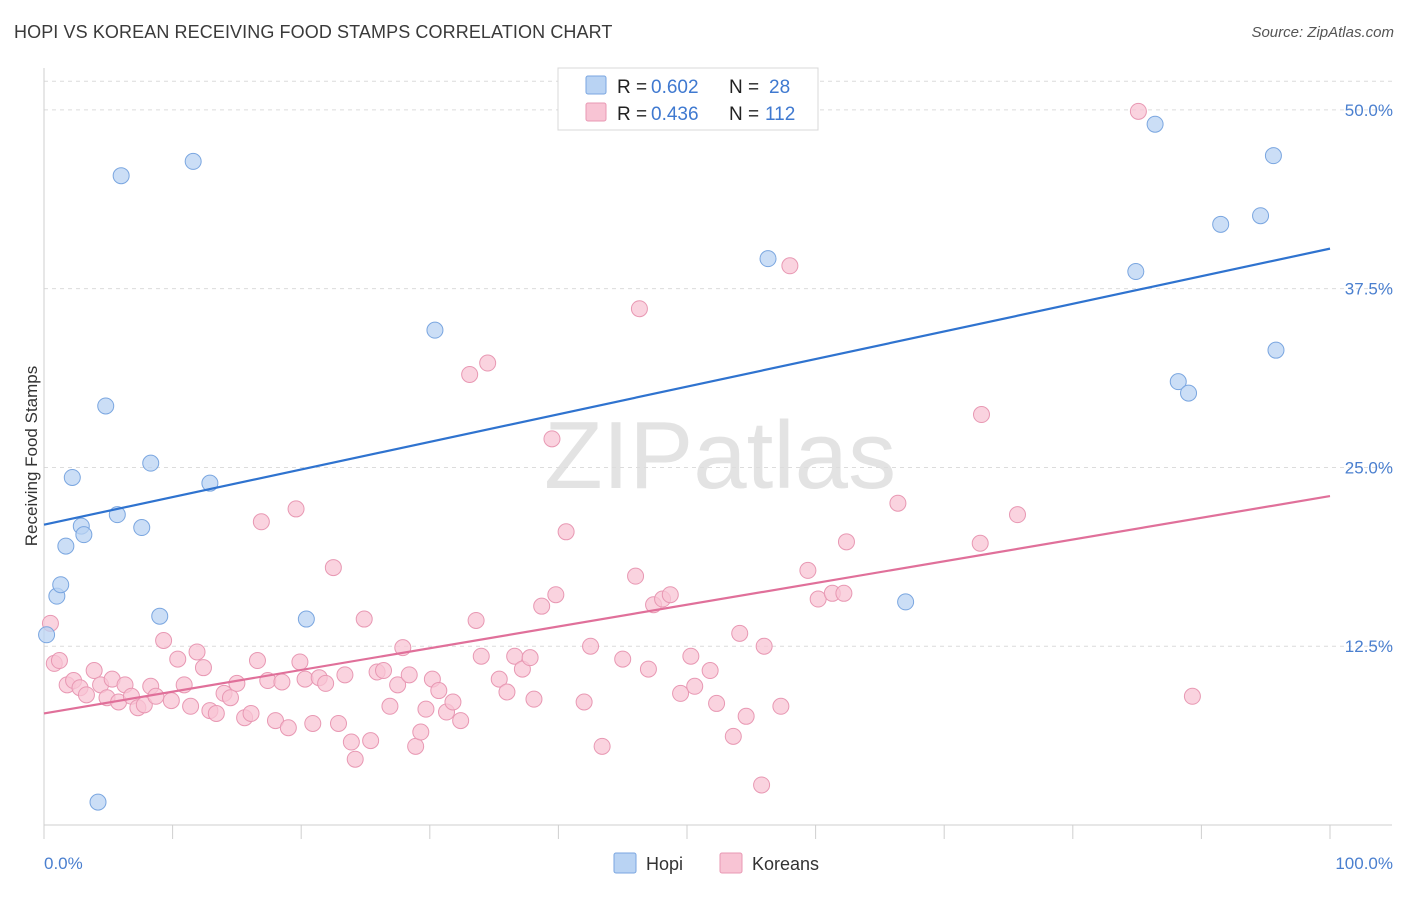  What do you see at coordinates (1369, 110) in the screenshot?
I see `y-tick-label: 50.0%` at bounding box center [1369, 110].